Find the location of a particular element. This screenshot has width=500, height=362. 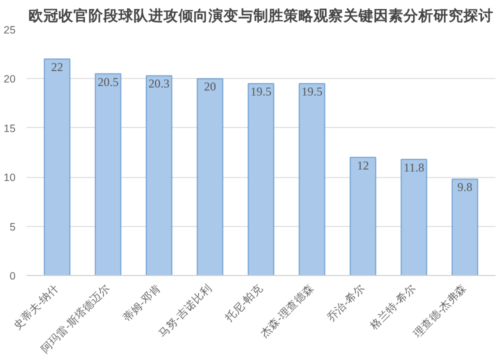

data-label: 9.8 is located at coordinates (464, 187).